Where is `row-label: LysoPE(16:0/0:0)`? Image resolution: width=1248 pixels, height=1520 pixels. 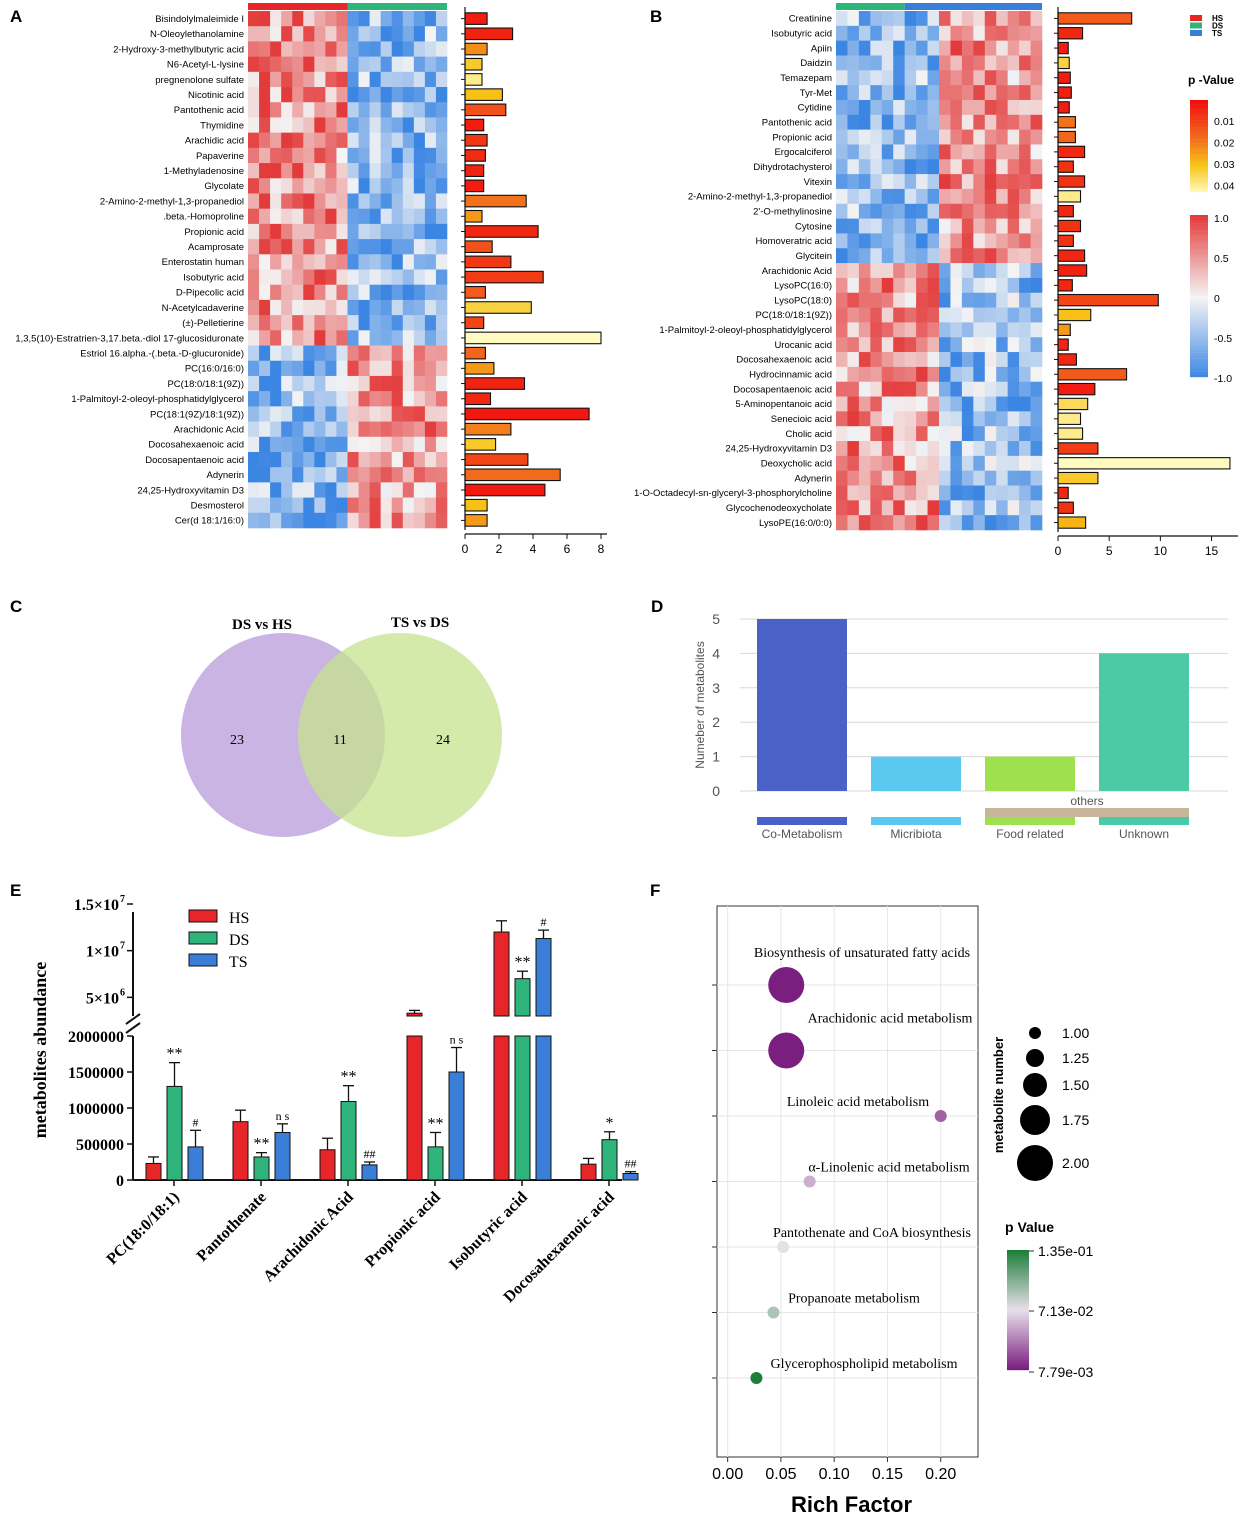 row-label: LysoPE(16:0/0:0) is located at coordinates (795, 523).